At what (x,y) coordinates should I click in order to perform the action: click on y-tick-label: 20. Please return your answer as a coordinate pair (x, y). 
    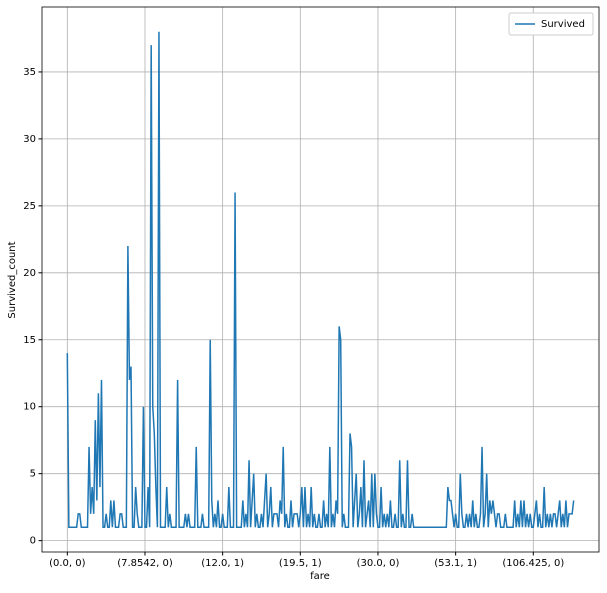
    Looking at the image, I should click on (29, 273).